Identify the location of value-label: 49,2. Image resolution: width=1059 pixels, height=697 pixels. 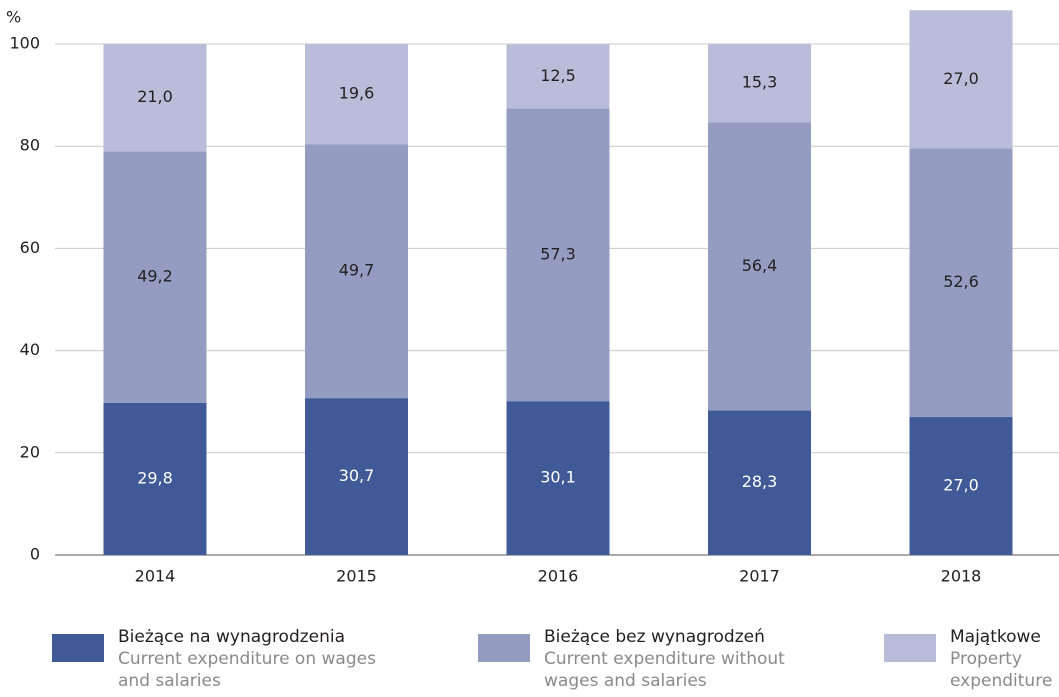
(155, 276).